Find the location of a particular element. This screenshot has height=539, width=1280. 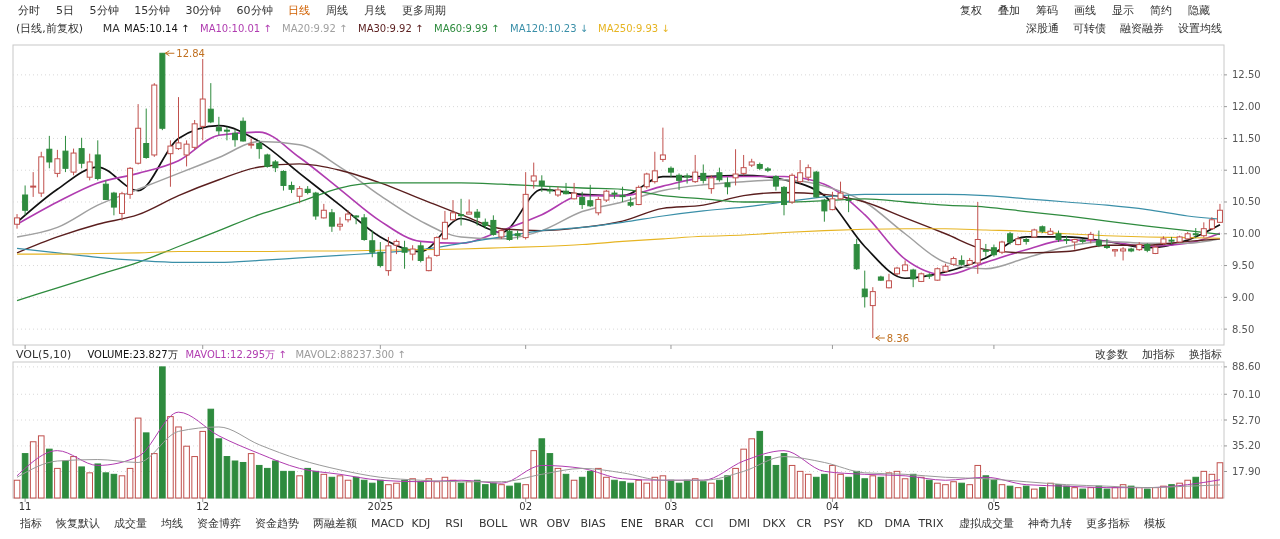

text: MAVOL1:12.295万 ↑ is located at coordinates (236, 354).